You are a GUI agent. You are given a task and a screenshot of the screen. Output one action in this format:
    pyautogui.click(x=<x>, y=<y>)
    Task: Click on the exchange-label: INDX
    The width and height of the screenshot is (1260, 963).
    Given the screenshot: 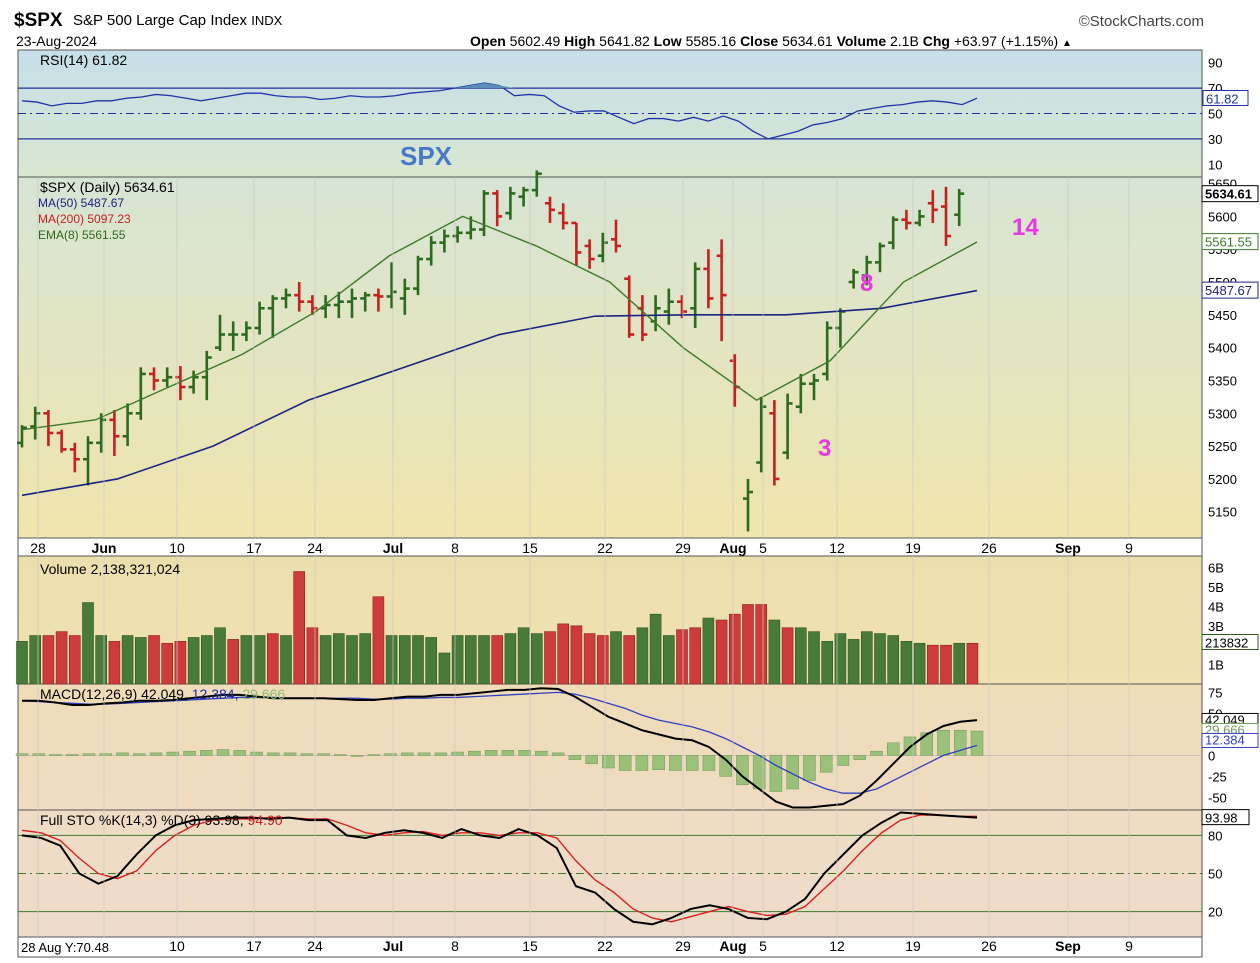 What is the action you would take?
    pyautogui.click(x=267, y=20)
    